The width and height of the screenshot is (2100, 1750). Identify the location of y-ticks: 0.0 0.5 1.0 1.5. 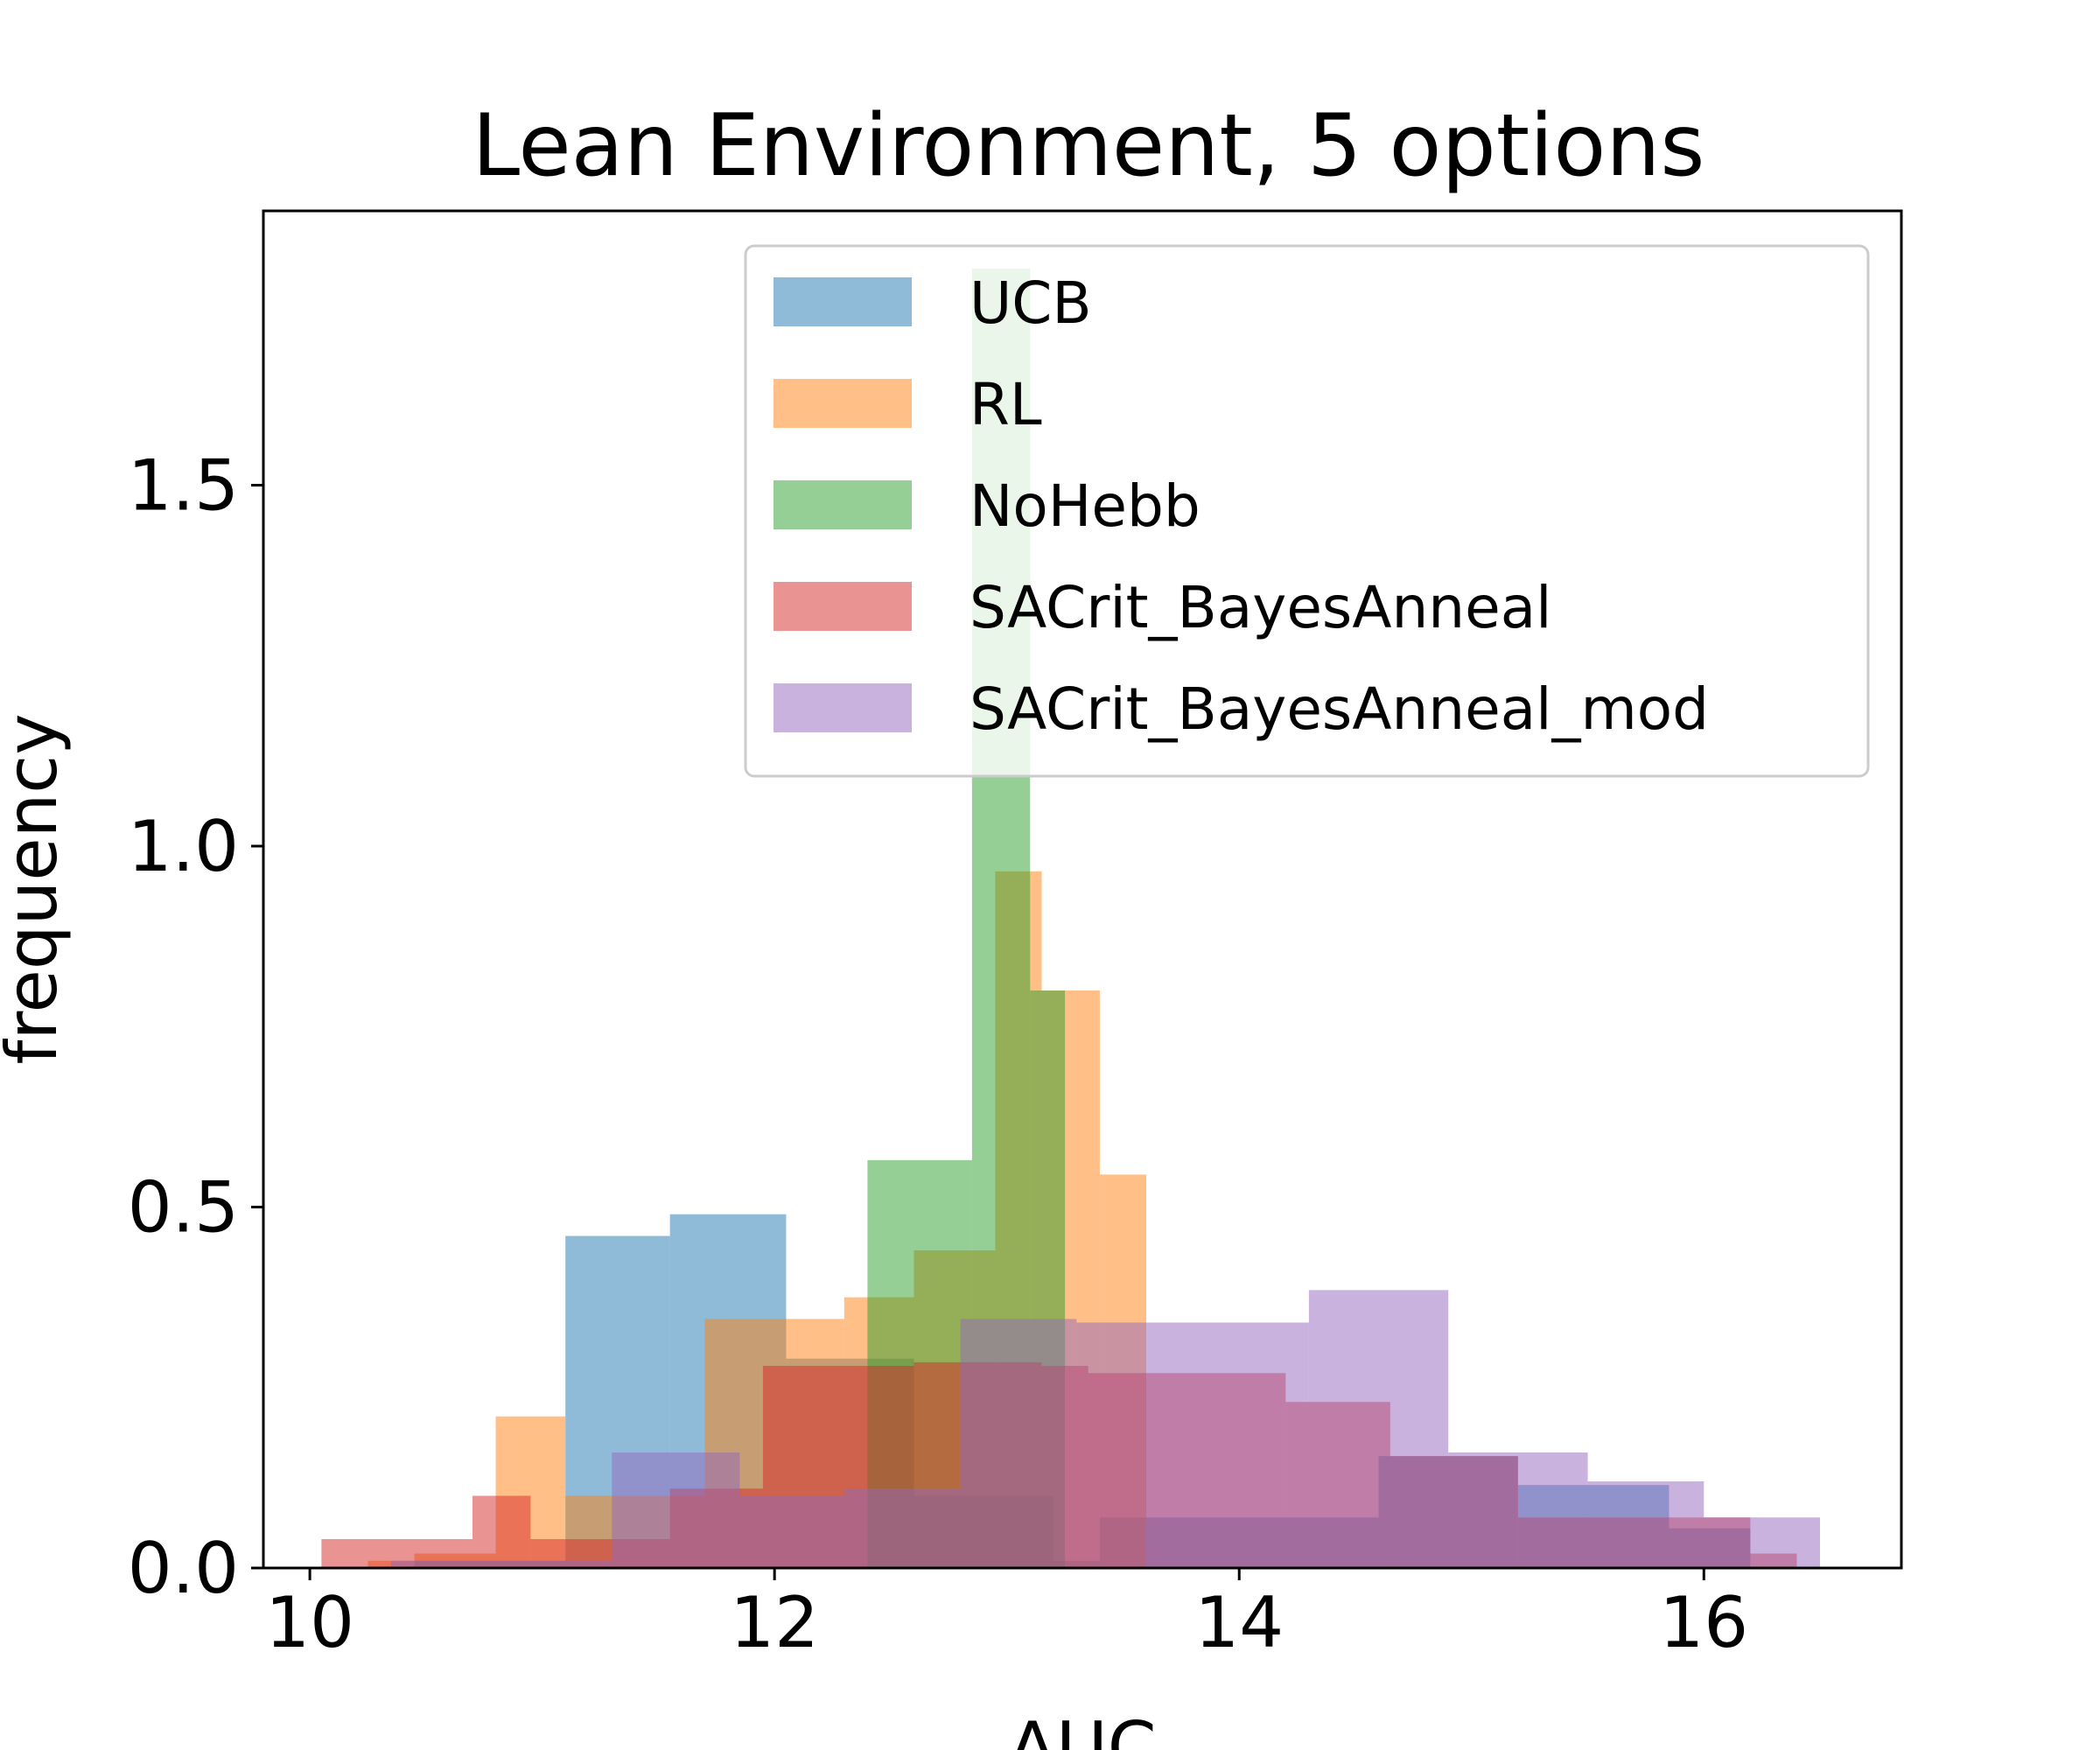
(195, 1027).